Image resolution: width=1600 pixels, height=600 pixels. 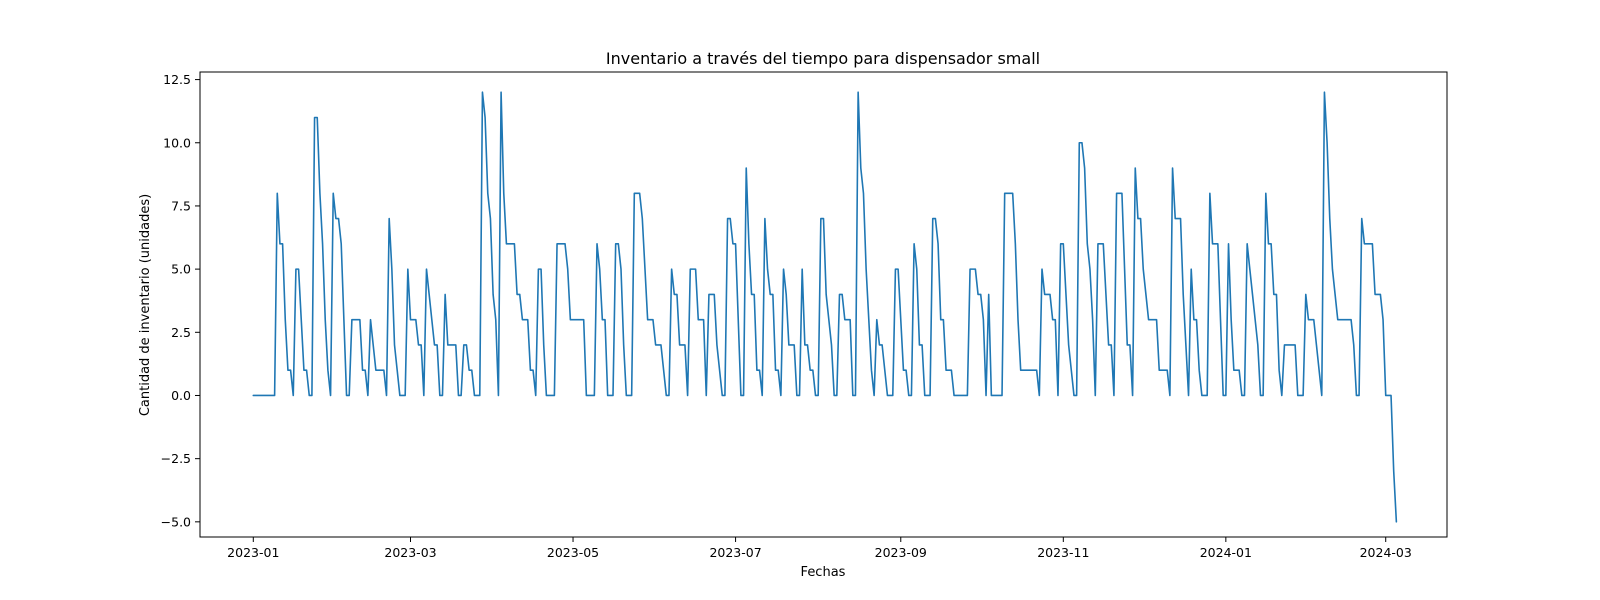 I want to click on y-tick-label: 12.5, so click(x=177, y=79).